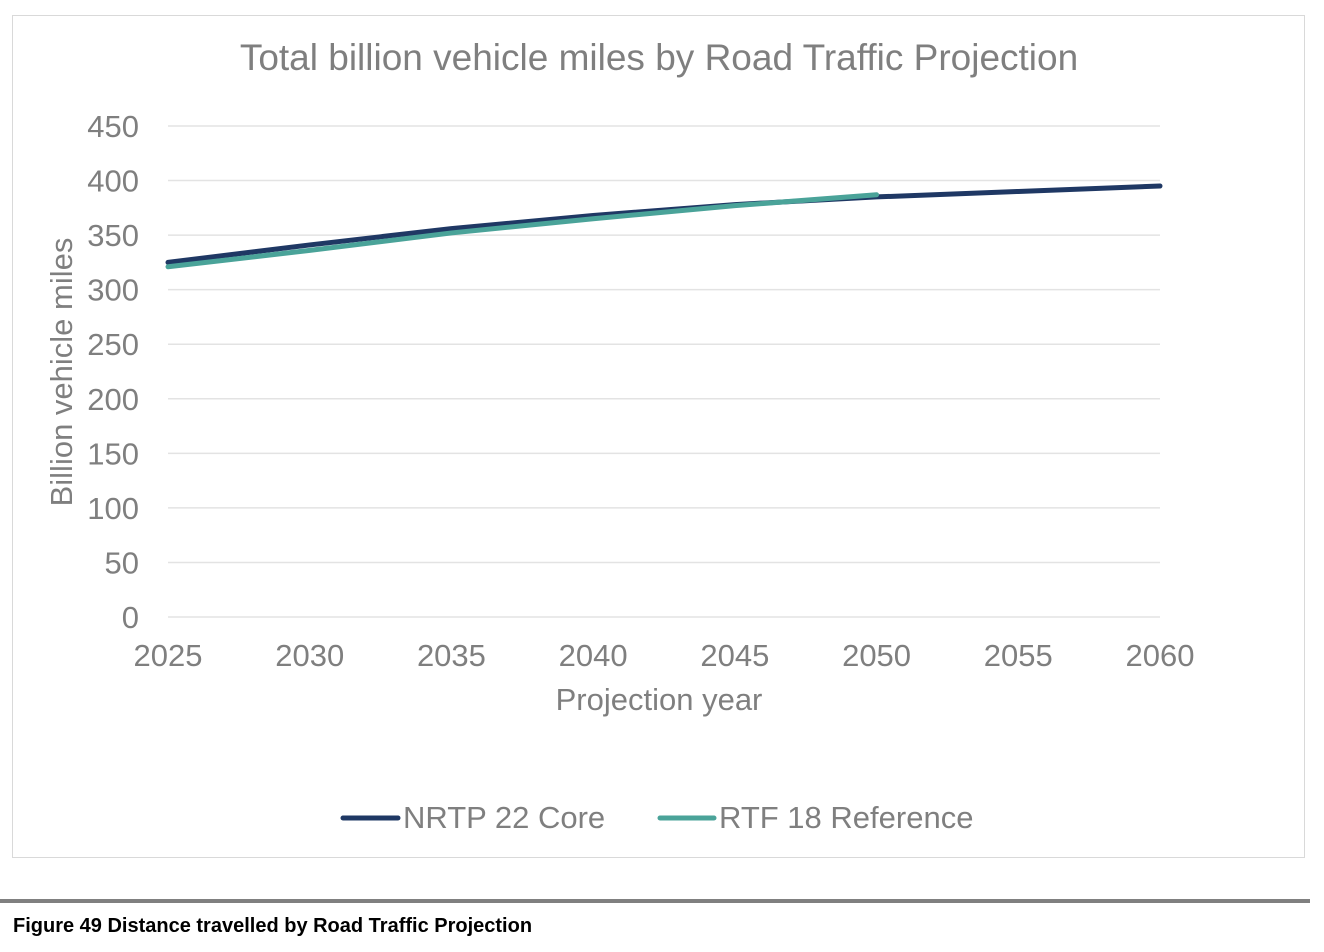  I want to click on y-tick-label: 250, so click(113, 344).